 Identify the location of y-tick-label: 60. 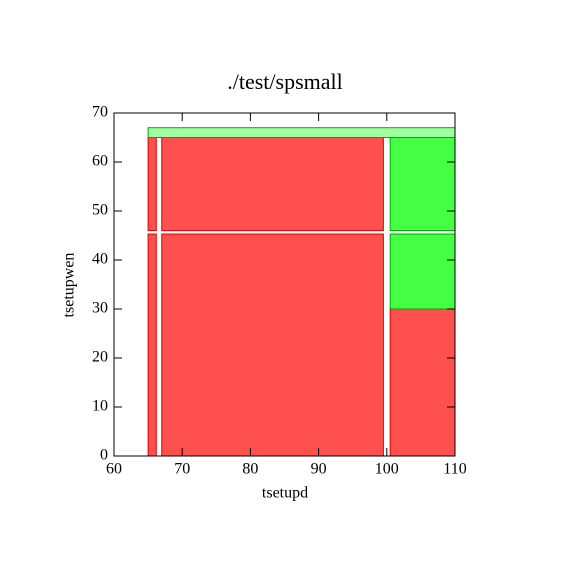
(100, 161).